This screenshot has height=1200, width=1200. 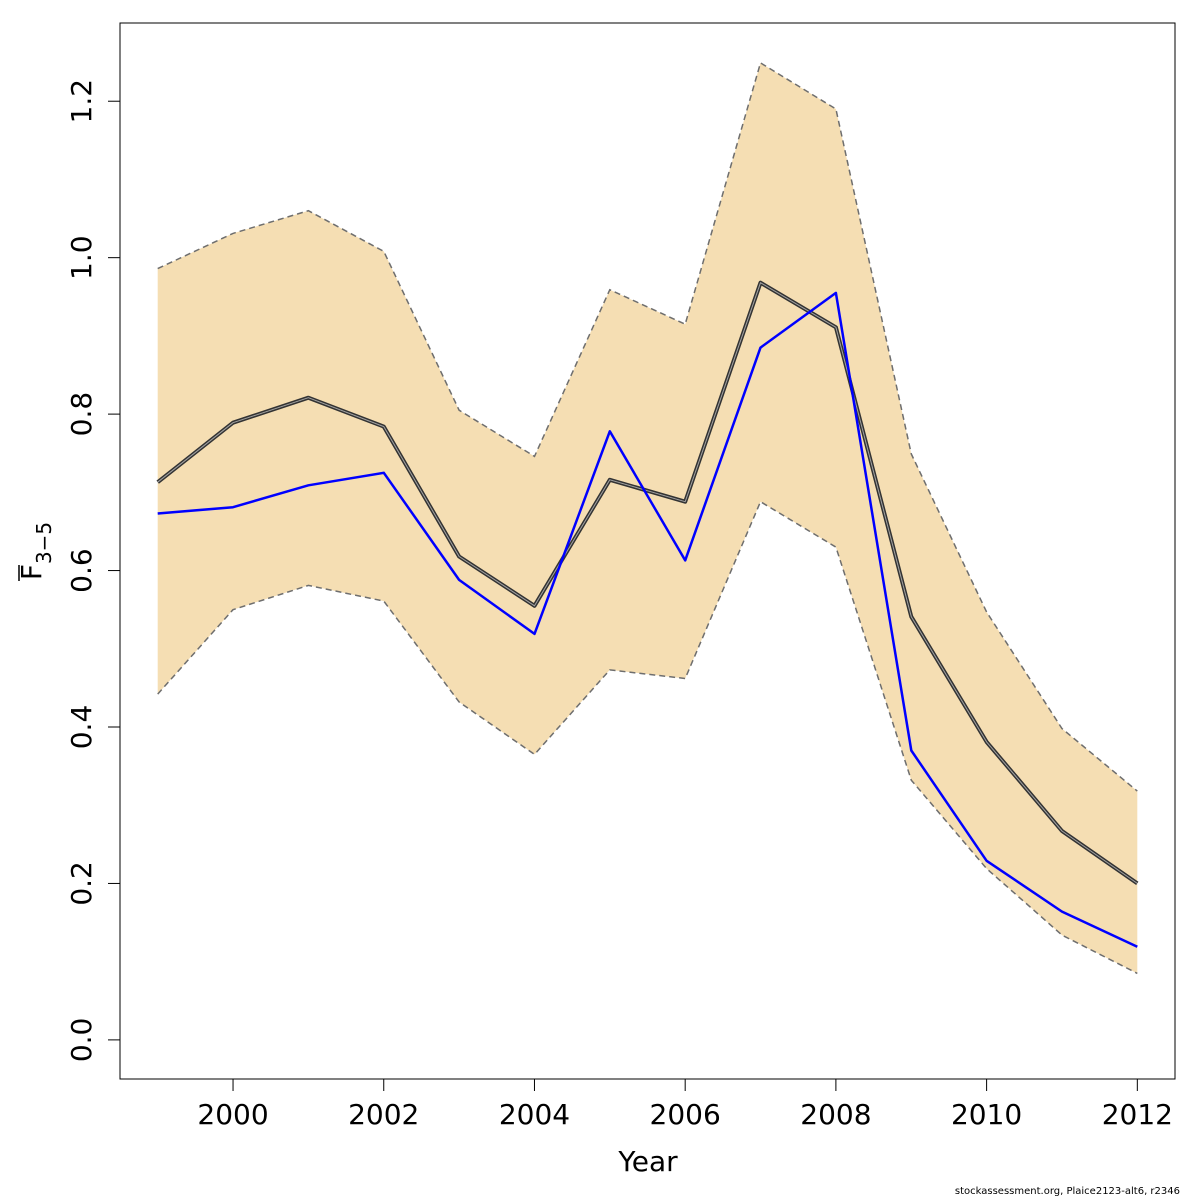 What do you see at coordinates (81, 1040) in the screenshot?
I see `y-tick-label: 0.0` at bounding box center [81, 1040].